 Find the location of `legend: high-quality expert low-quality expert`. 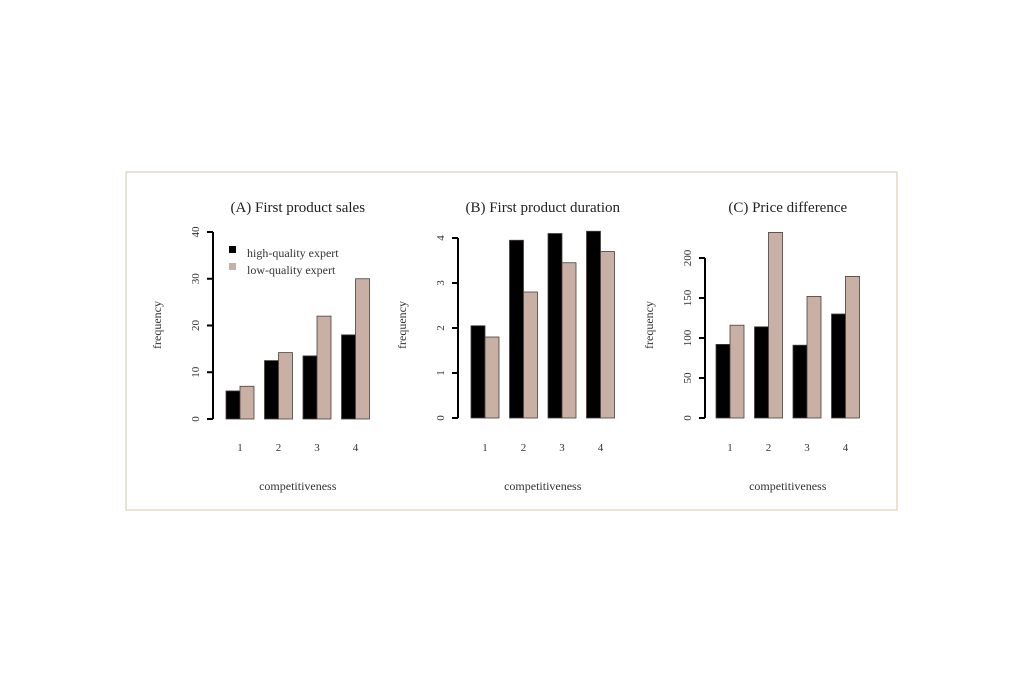

legend: high-quality expert low-quality expert is located at coordinates (284, 261).